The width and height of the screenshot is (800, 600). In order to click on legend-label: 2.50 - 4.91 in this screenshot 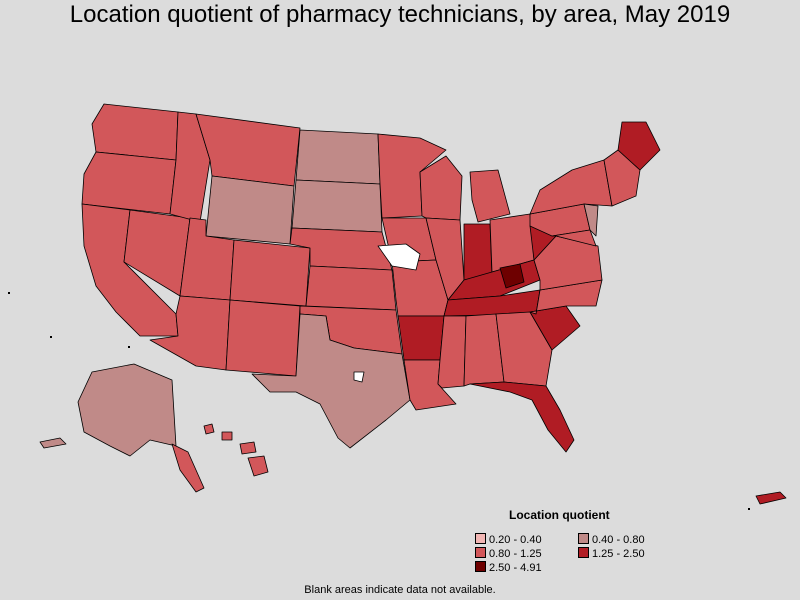, I will do `click(515, 568)`.